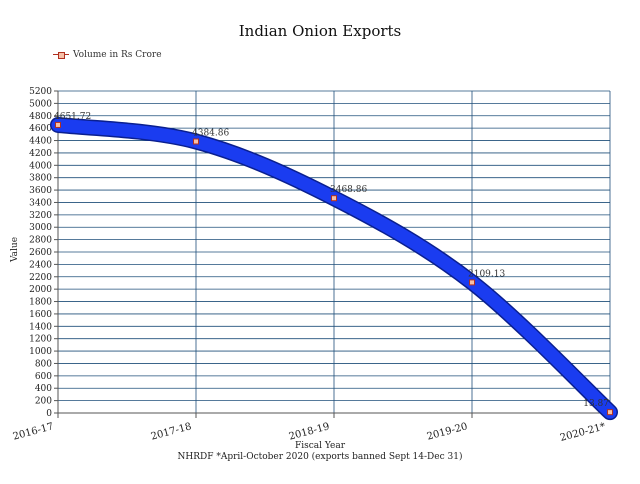 This screenshot has width=640, height=484. I want to click on x-tick-label: 2016-17, so click(33, 431).